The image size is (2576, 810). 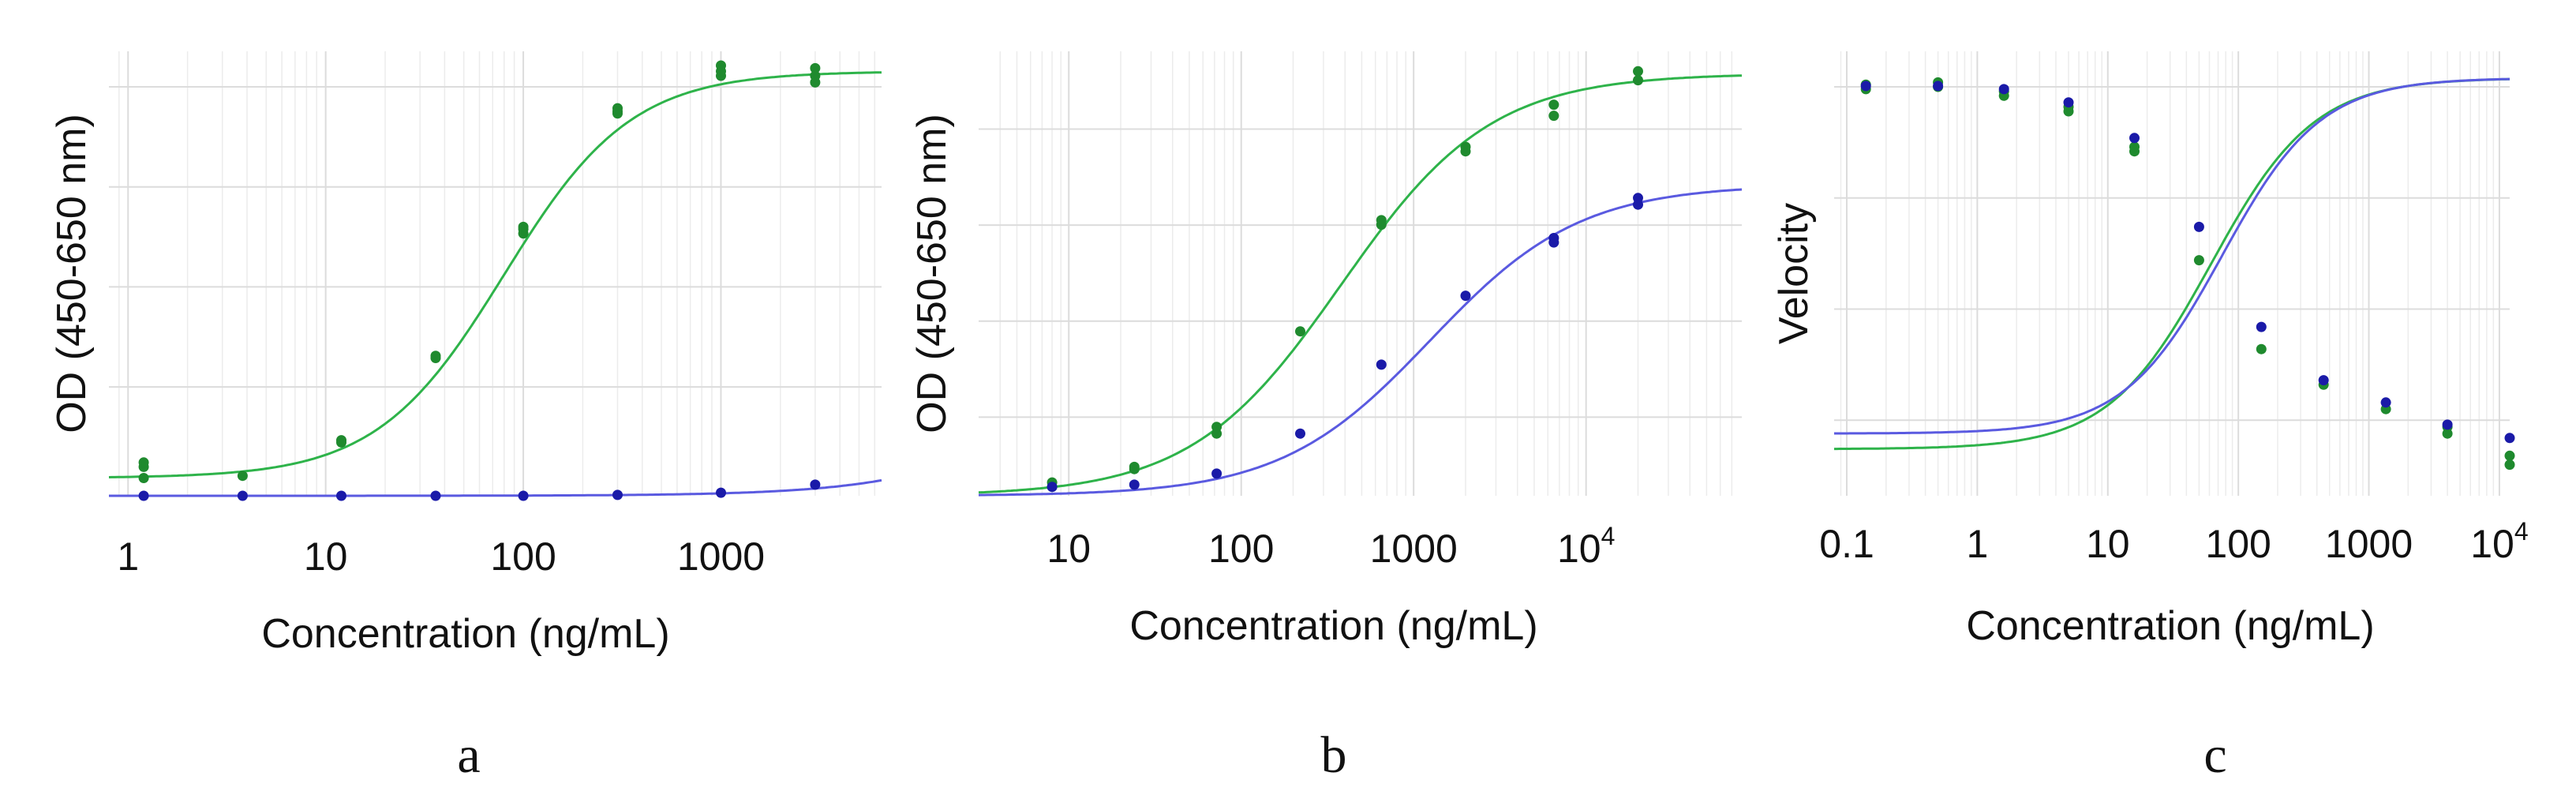 I want to click on panel-label: c, so click(x=2214, y=755).